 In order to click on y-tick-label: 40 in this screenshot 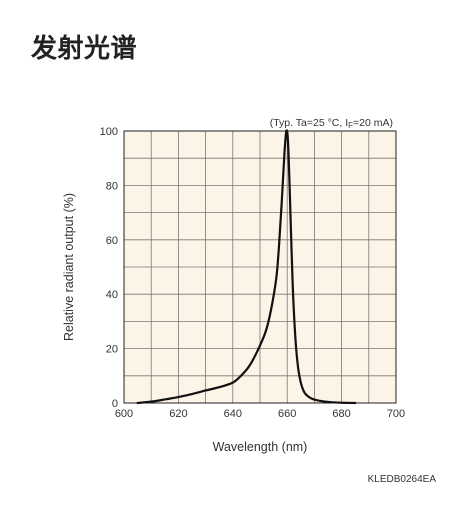, I will do `click(112, 295)`.